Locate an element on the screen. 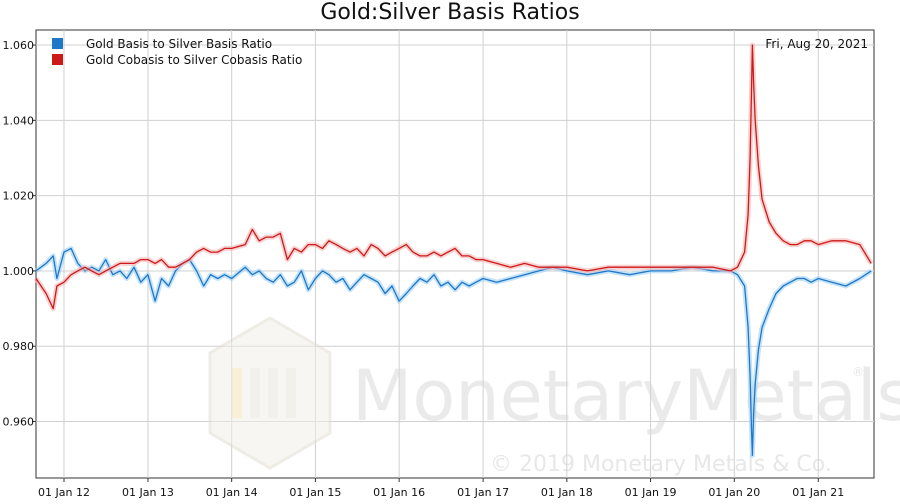 Image resolution: width=900 pixels, height=504 pixels. watermark-registered-mark: ® is located at coordinates (858, 372).